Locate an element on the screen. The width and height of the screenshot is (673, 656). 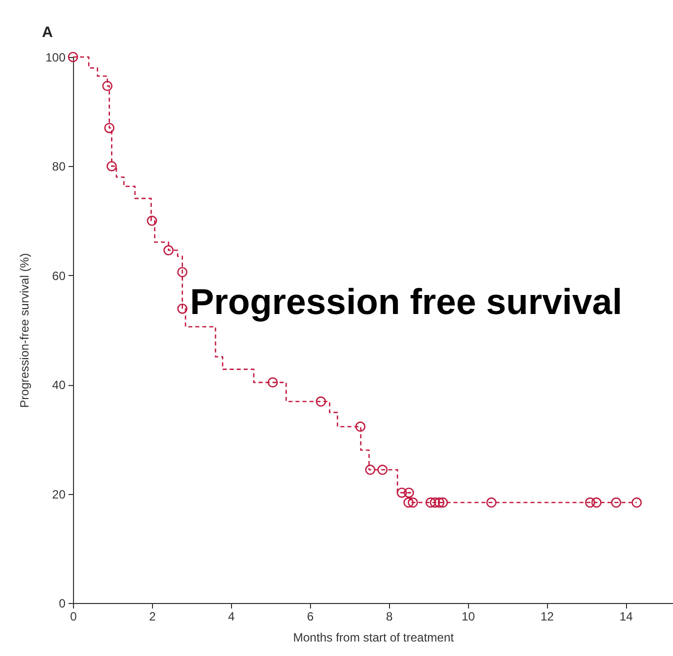
y-tick-label: 20 is located at coordinates (59, 494).